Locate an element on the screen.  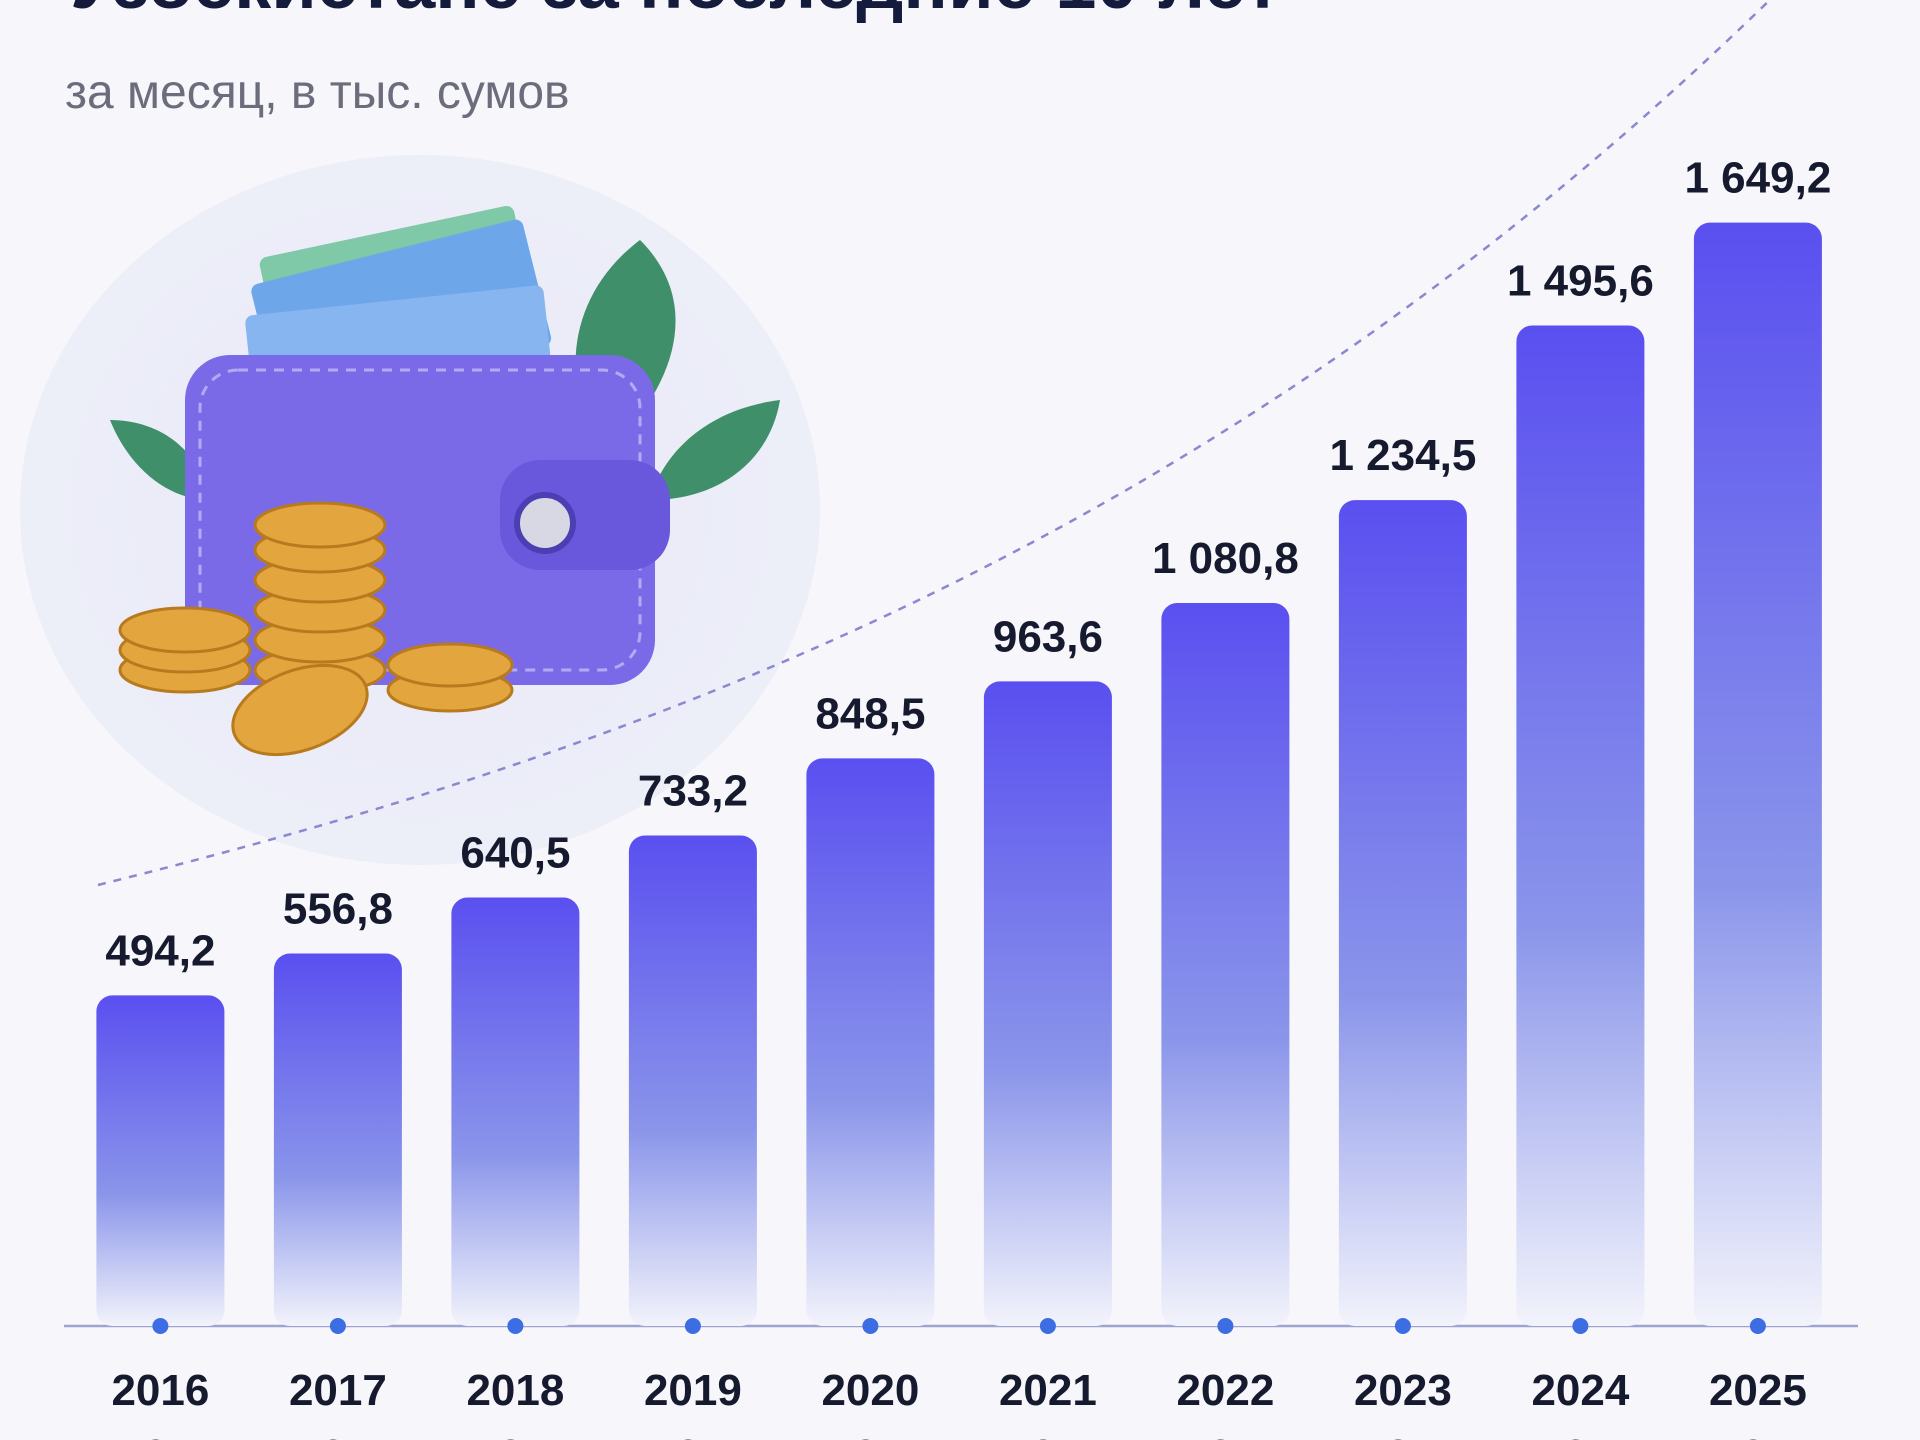
x-tick-label: 2016 год is located at coordinates (160, 1403).